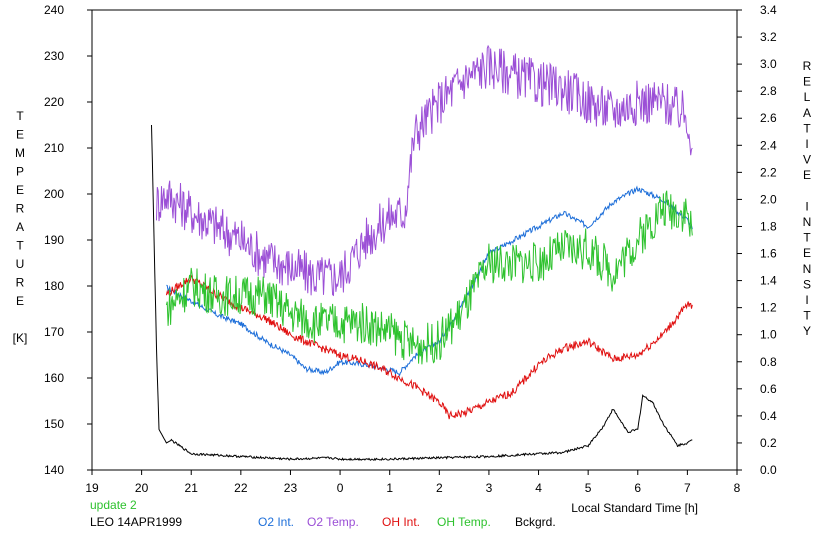  Describe the element at coordinates (807, 160) in the screenshot. I see `y-right-axis-label-char: V` at that location.